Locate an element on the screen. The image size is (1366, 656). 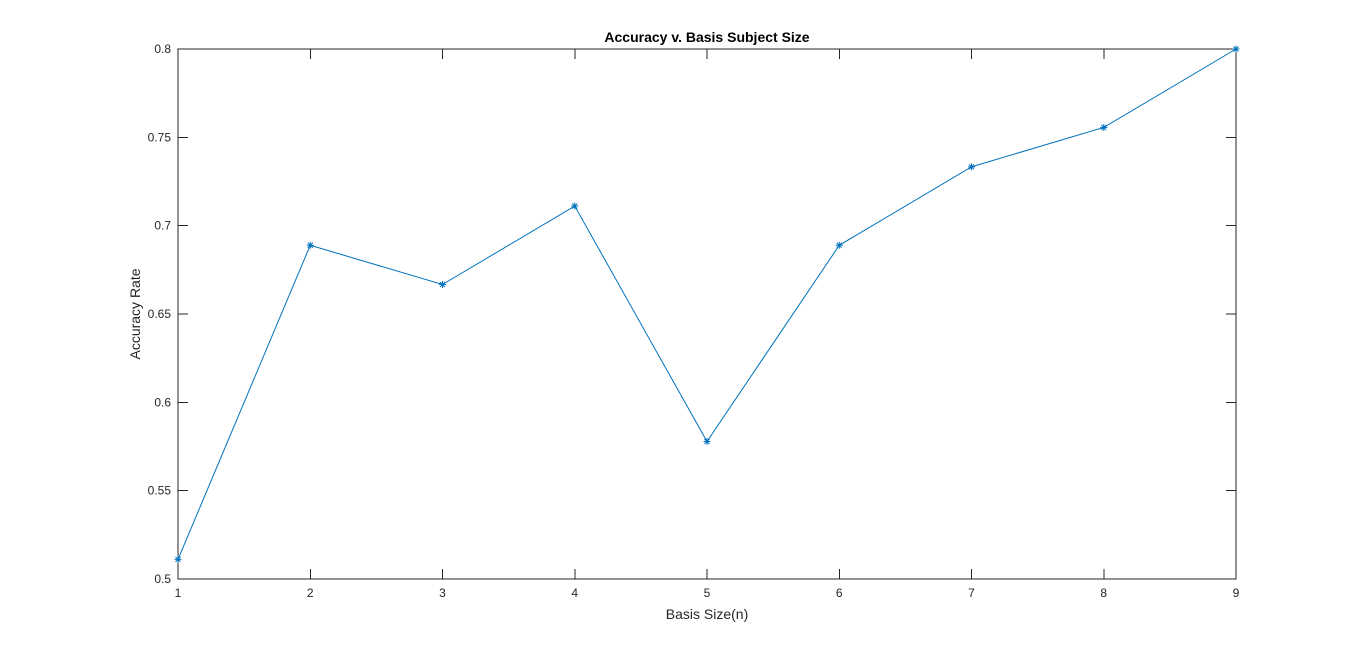
y-tick-label: 0.75 is located at coordinates (160, 137).